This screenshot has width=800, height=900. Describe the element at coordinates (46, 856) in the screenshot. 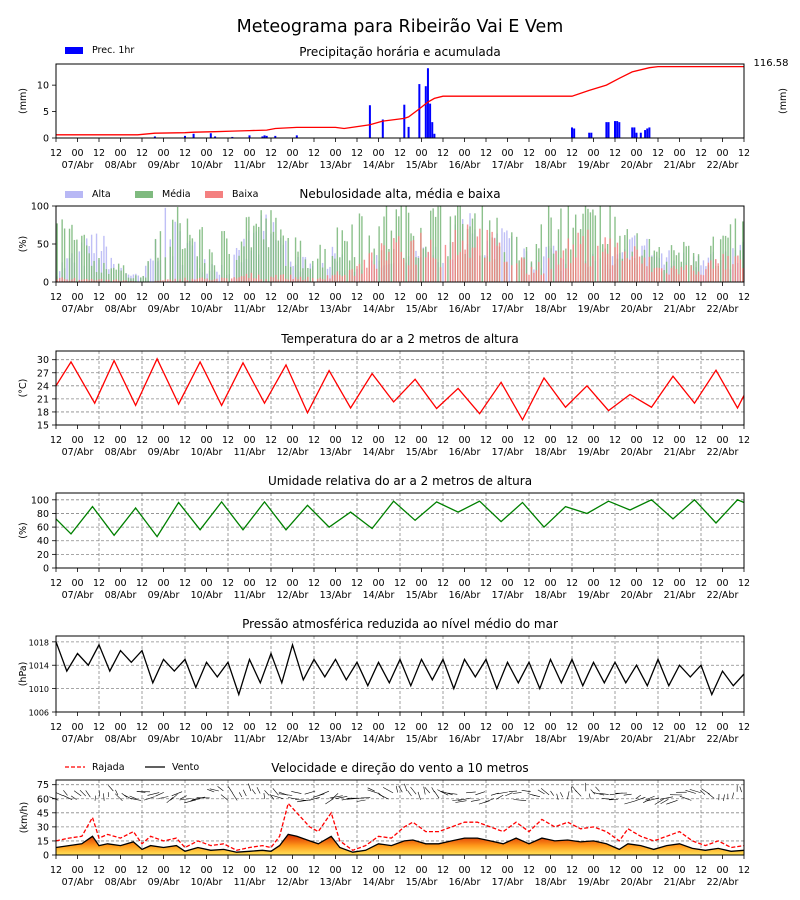

I see `y-tick-label: 0` at that location.